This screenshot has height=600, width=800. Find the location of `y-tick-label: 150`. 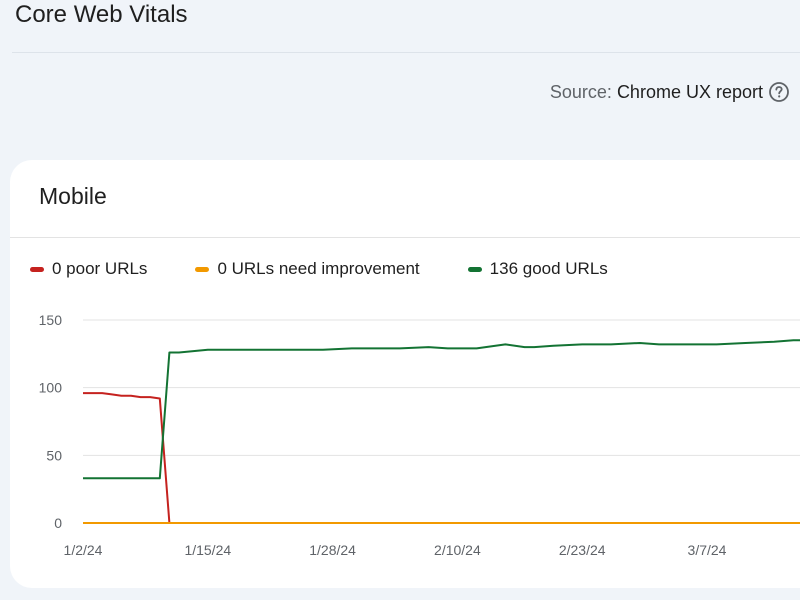

y-tick-label: 150 is located at coordinates (51, 320).